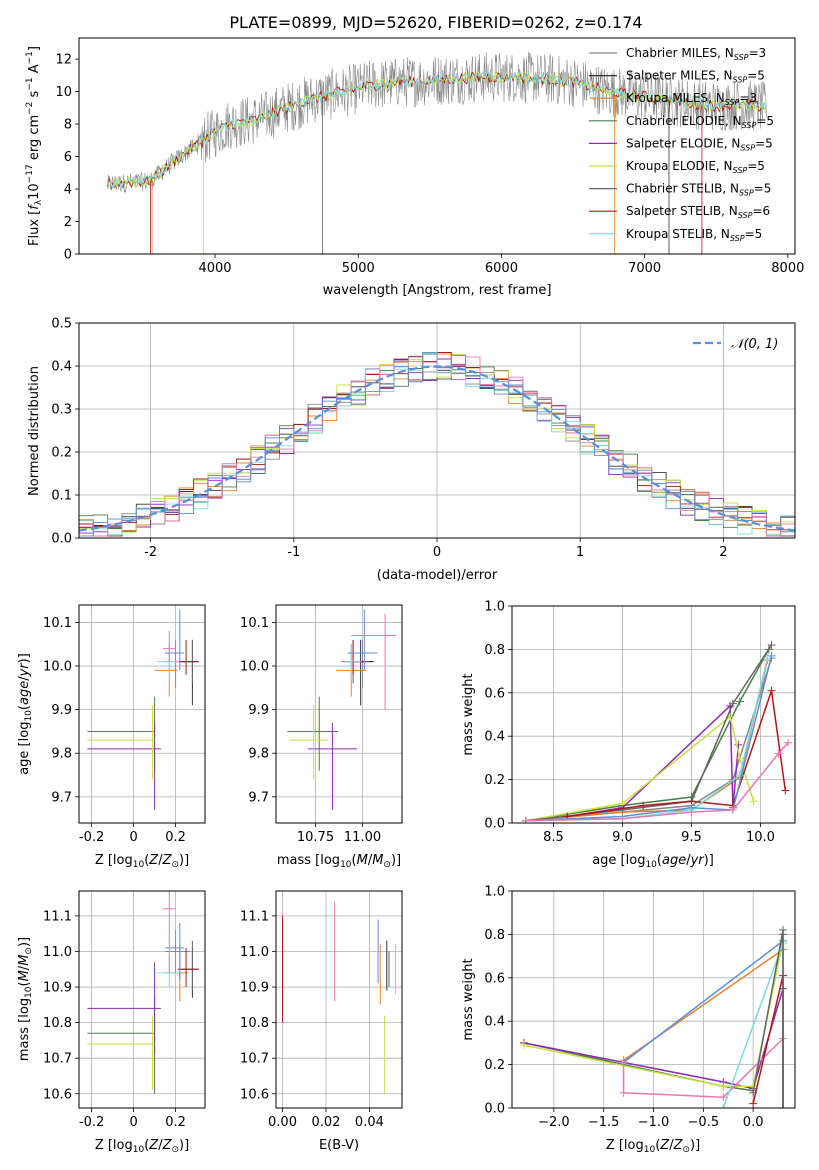 This screenshot has width=819, height=1170. Describe the element at coordinates (437, 575) in the screenshot. I see `x-axis-label: (data-model)/error` at that location.